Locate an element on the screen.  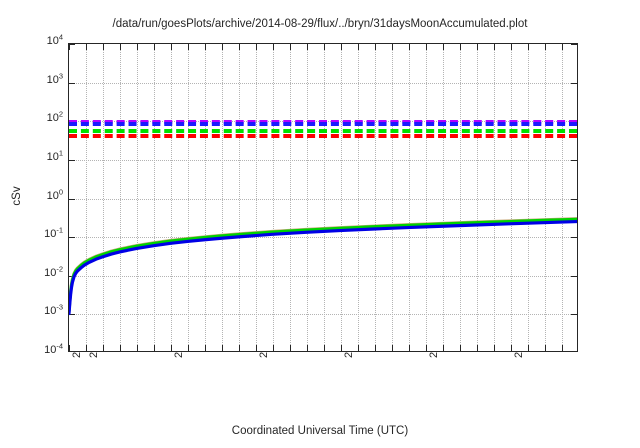
limit-blue is located at coordinates (323, 124).